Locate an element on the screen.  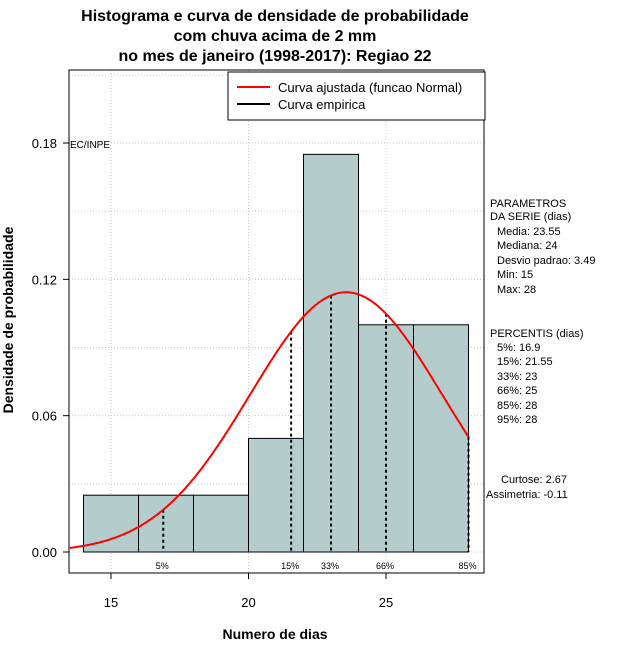
legend-label-normal: Curva ajustada (funcao Normal) is located at coordinates (370, 87).